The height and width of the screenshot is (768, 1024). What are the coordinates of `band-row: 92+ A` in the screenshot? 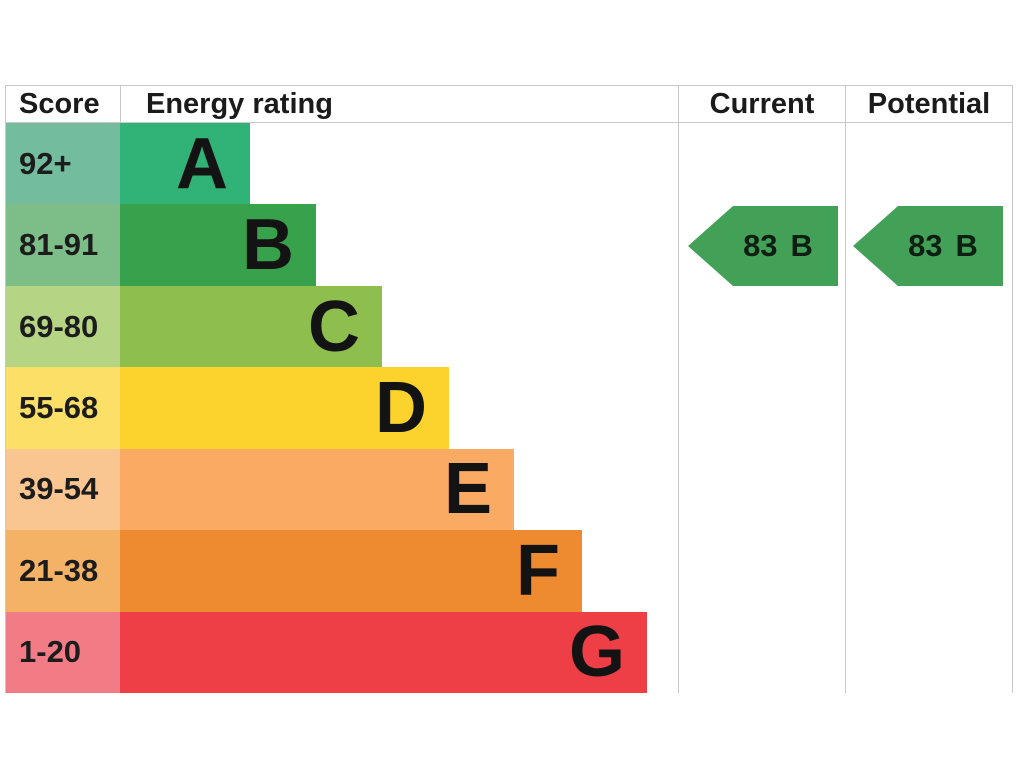 It's located at (509, 164).